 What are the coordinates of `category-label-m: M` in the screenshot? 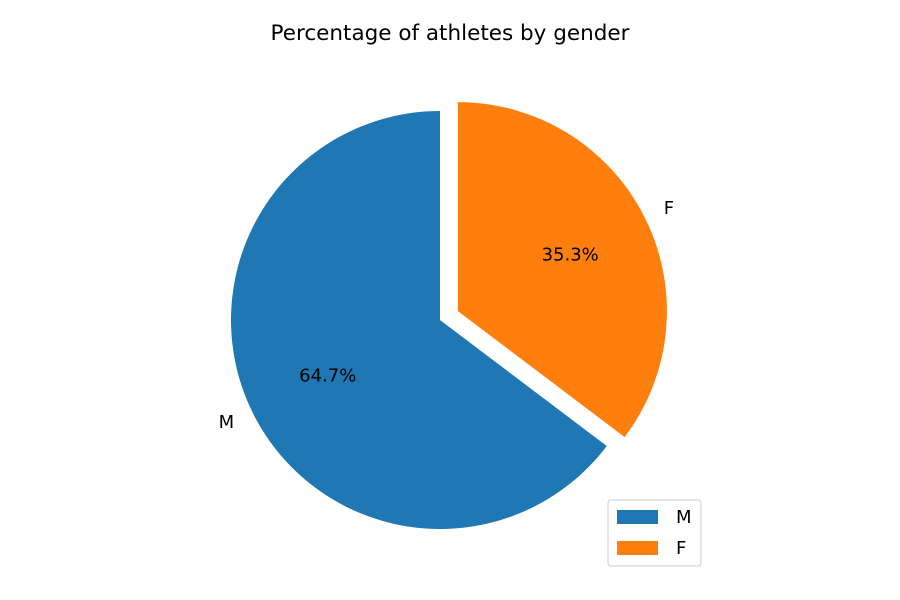 It's located at (227, 422).